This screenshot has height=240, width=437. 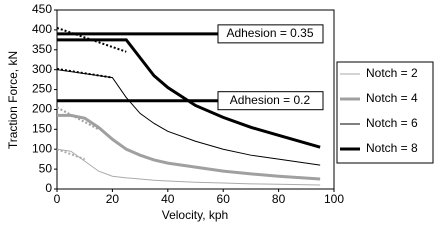 I want to click on series-line, so click(x=188, y=167).